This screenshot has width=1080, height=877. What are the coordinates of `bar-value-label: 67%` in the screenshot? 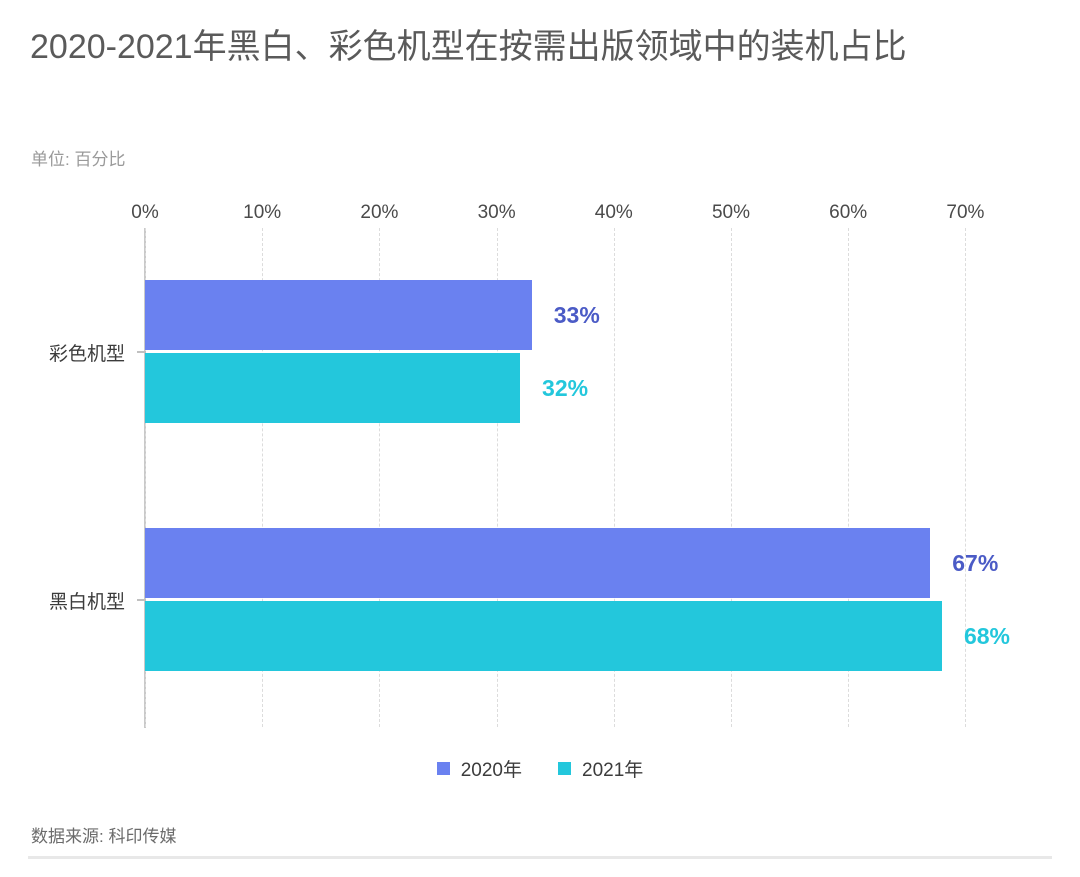 It's located at (975, 563).